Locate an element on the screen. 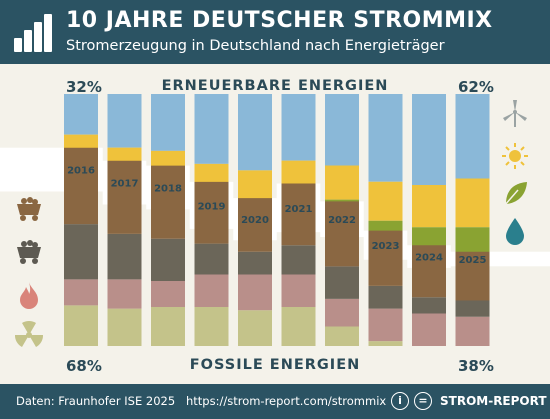 This screenshot has height=419, width=550. coal-cart-icon is located at coordinates (29, 252).